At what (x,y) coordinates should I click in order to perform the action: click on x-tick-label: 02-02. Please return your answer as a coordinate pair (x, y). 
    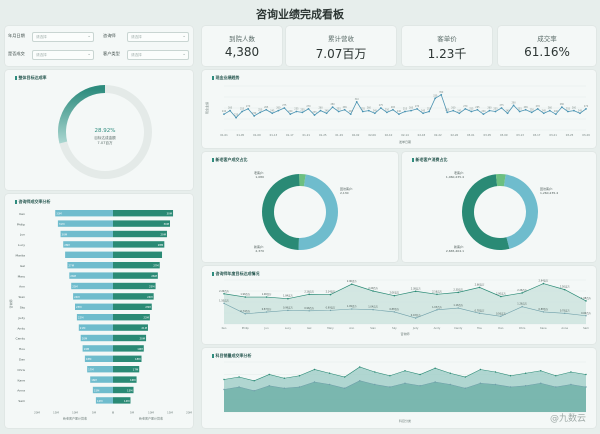
    Looking at the image, I should click on (356, 135).